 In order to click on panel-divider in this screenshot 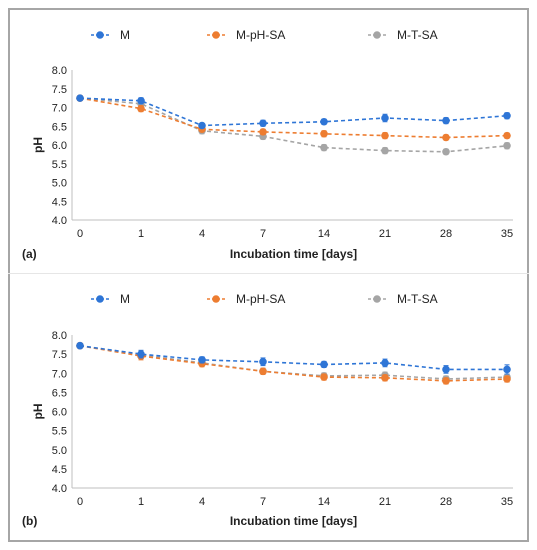, I will do `click(268, 273)`.